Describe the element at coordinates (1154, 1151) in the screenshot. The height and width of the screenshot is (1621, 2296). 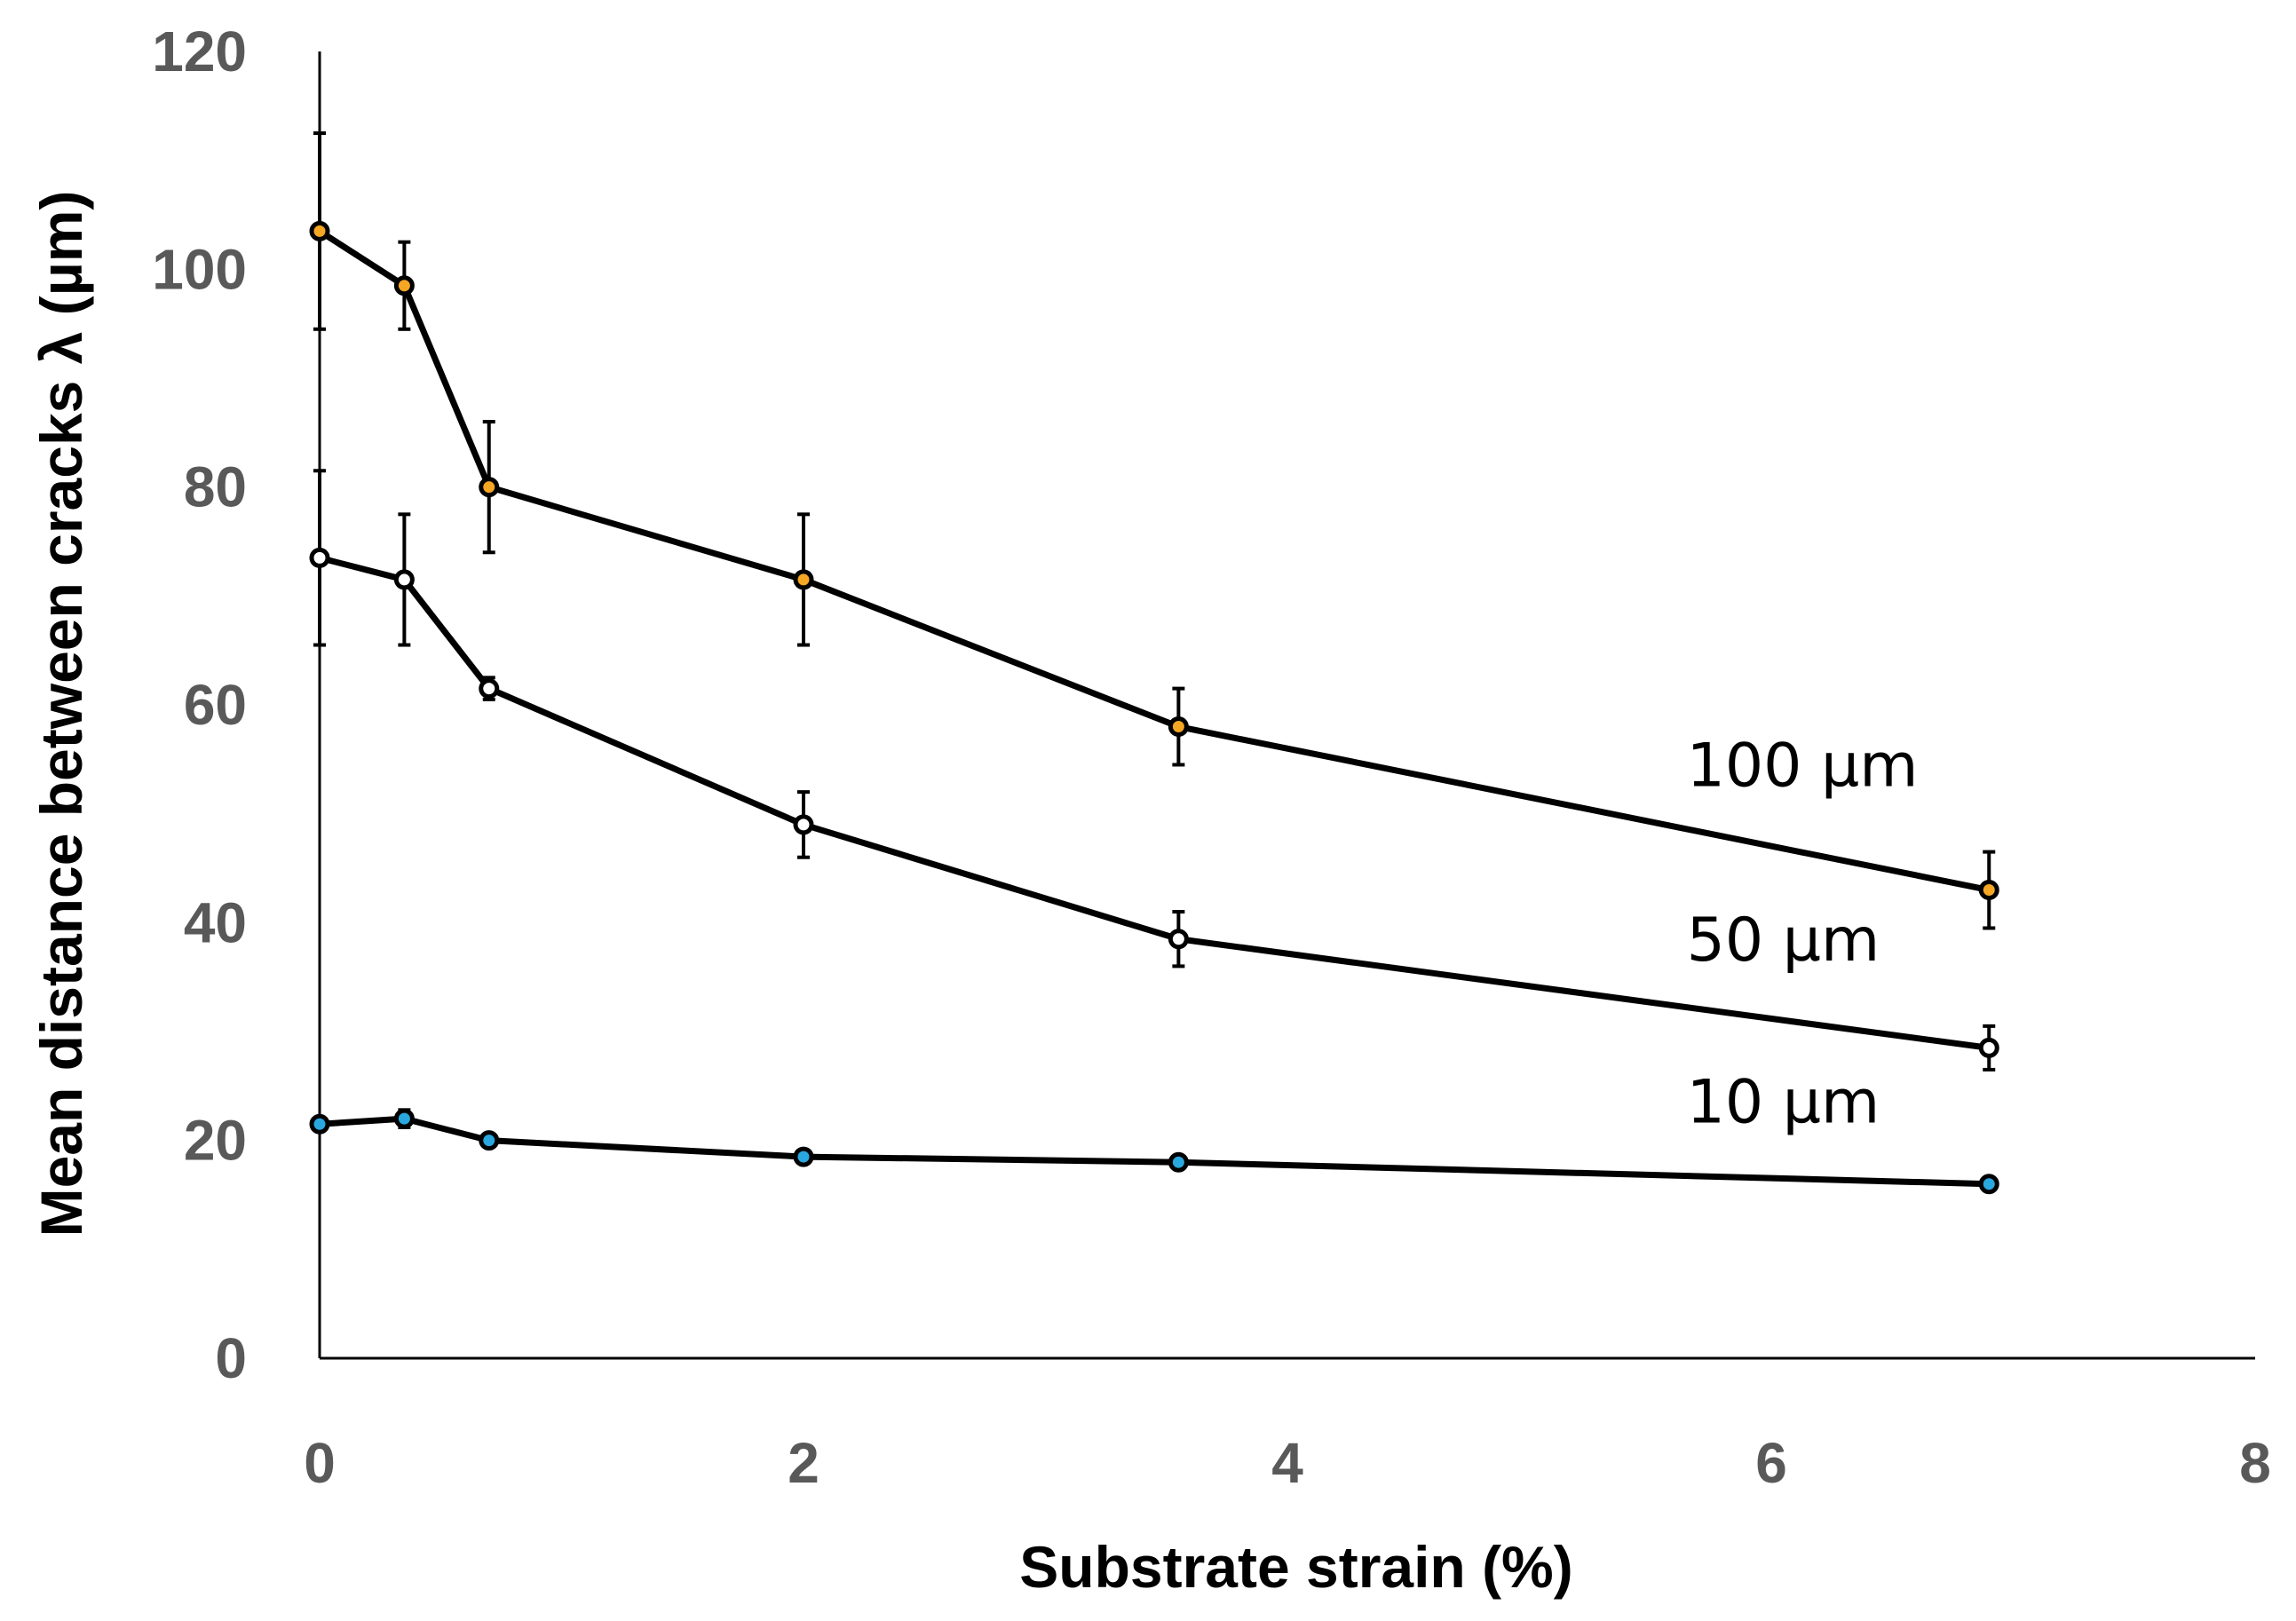
I see `series-line` at that location.